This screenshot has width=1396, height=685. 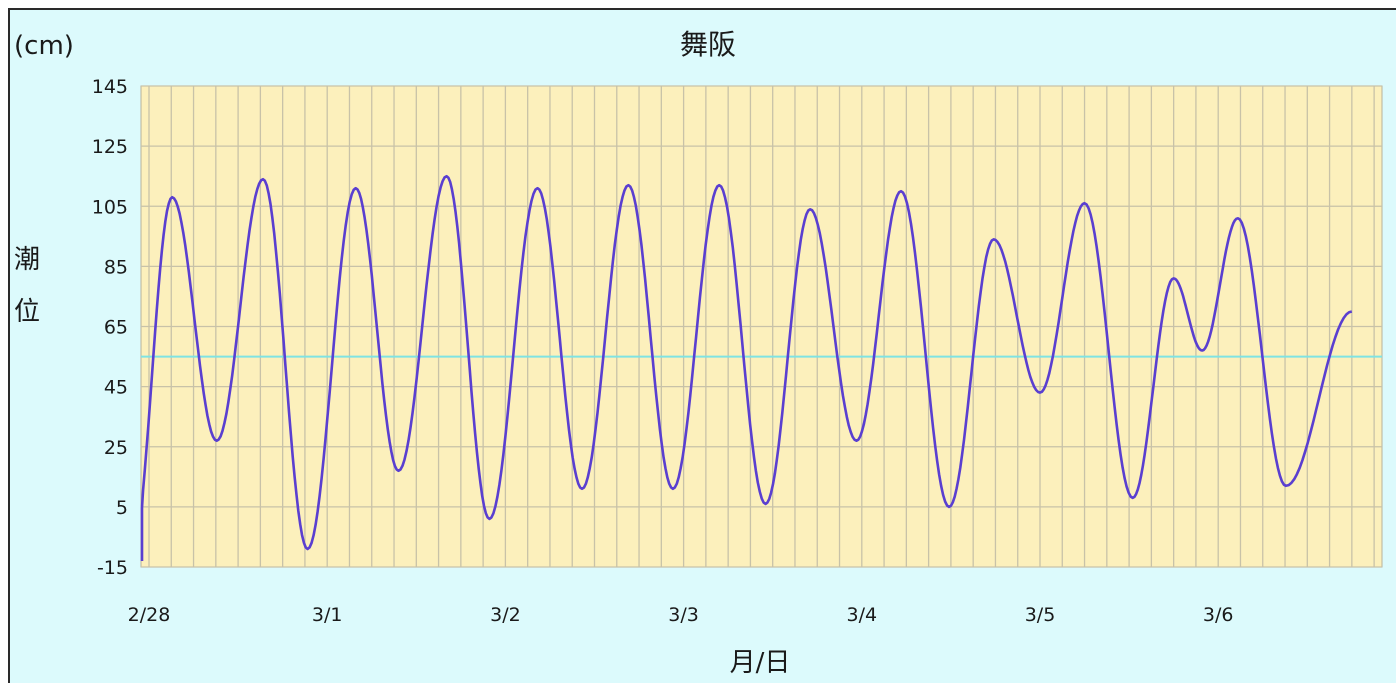 What do you see at coordinates (112, 568) in the screenshot?
I see `y-tick-label: -15` at bounding box center [112, 568].